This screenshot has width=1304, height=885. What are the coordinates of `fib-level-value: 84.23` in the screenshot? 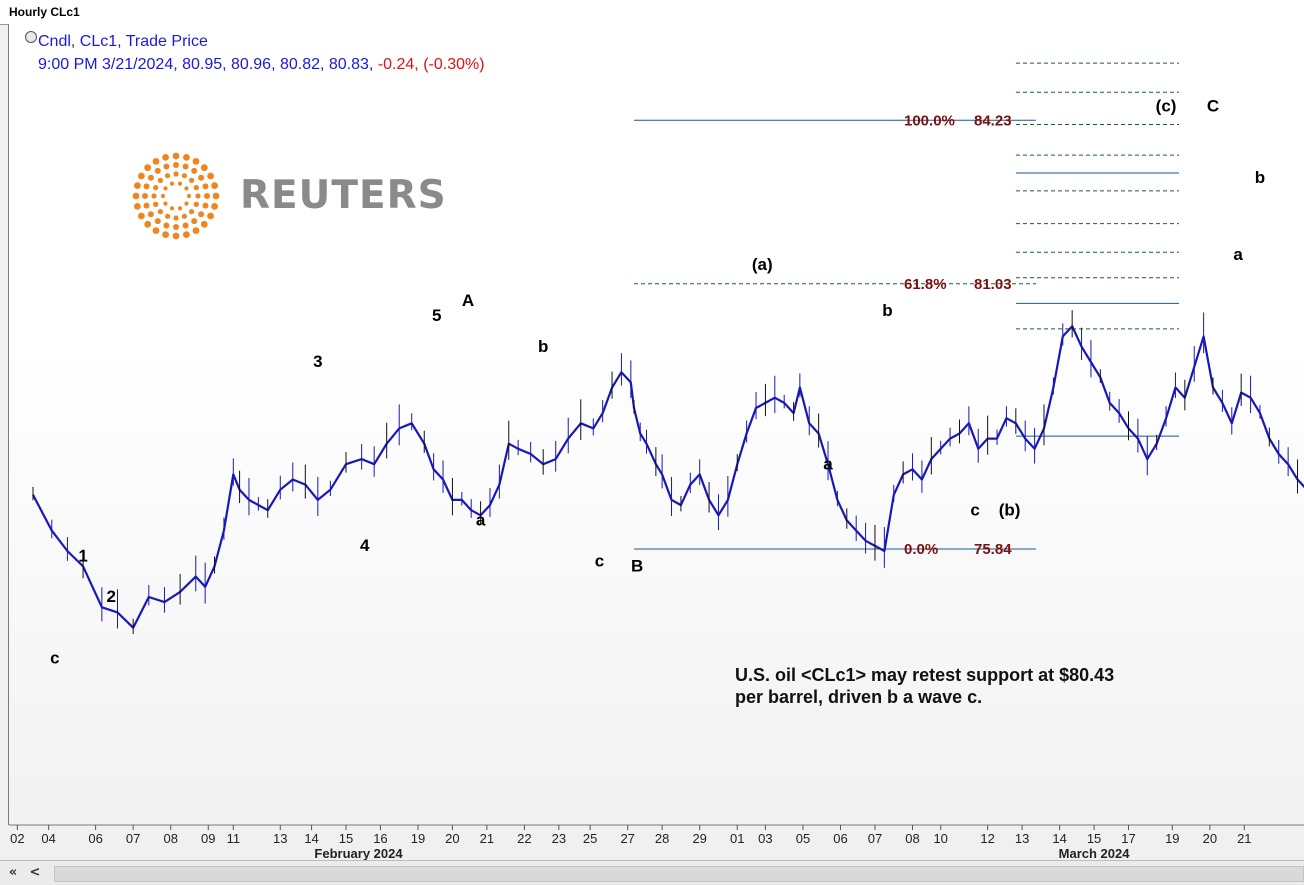 It's located at (993, 120).